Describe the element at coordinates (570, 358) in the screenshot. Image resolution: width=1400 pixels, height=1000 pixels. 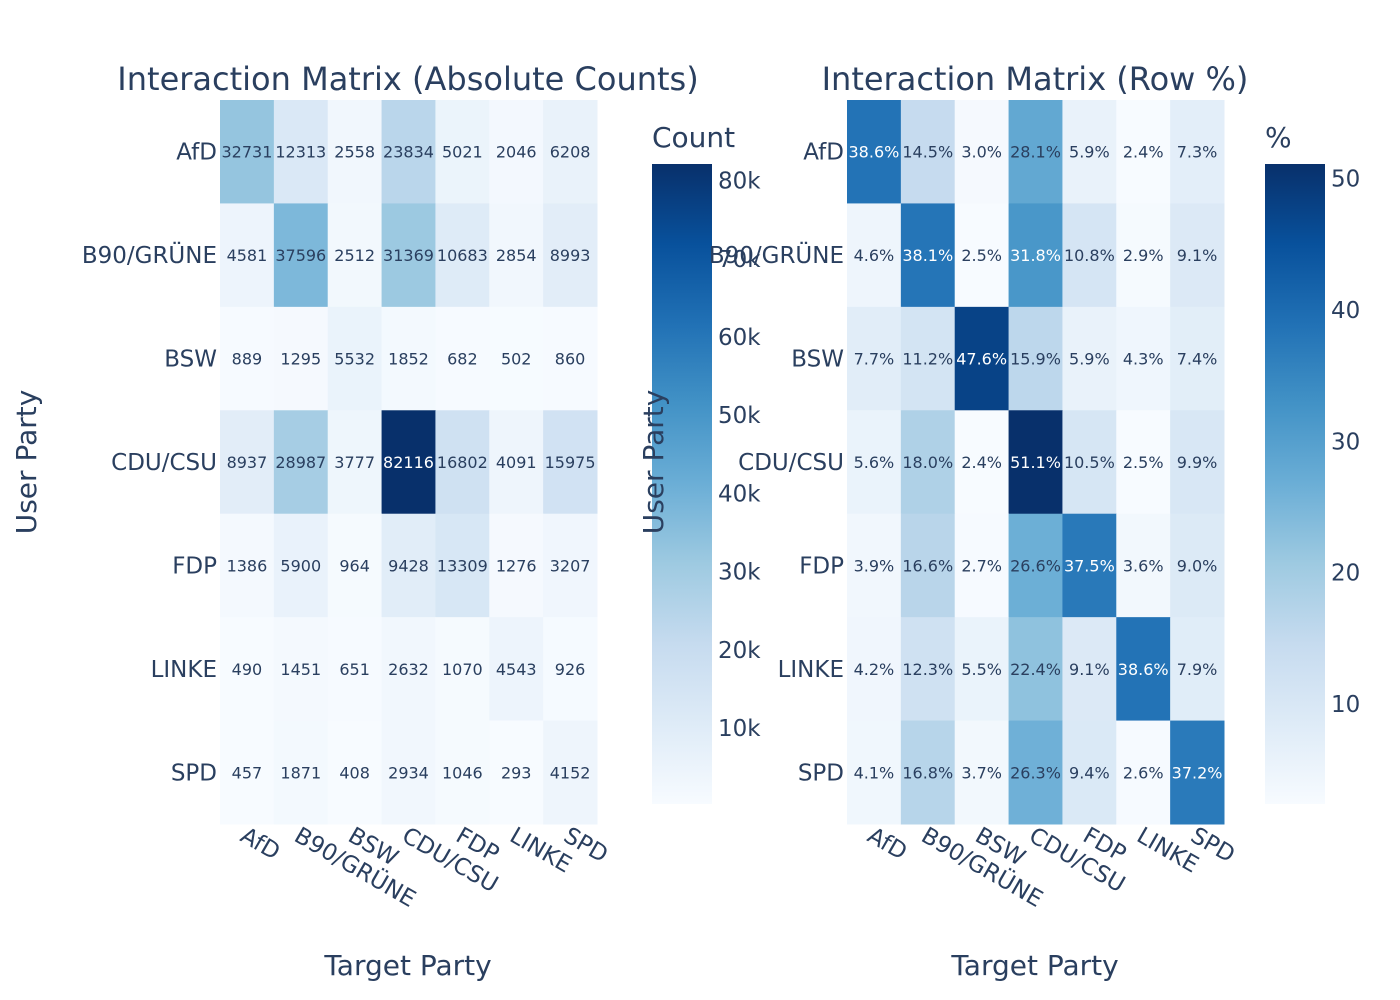
I see `counts-cell-bsw-spd` at that location.